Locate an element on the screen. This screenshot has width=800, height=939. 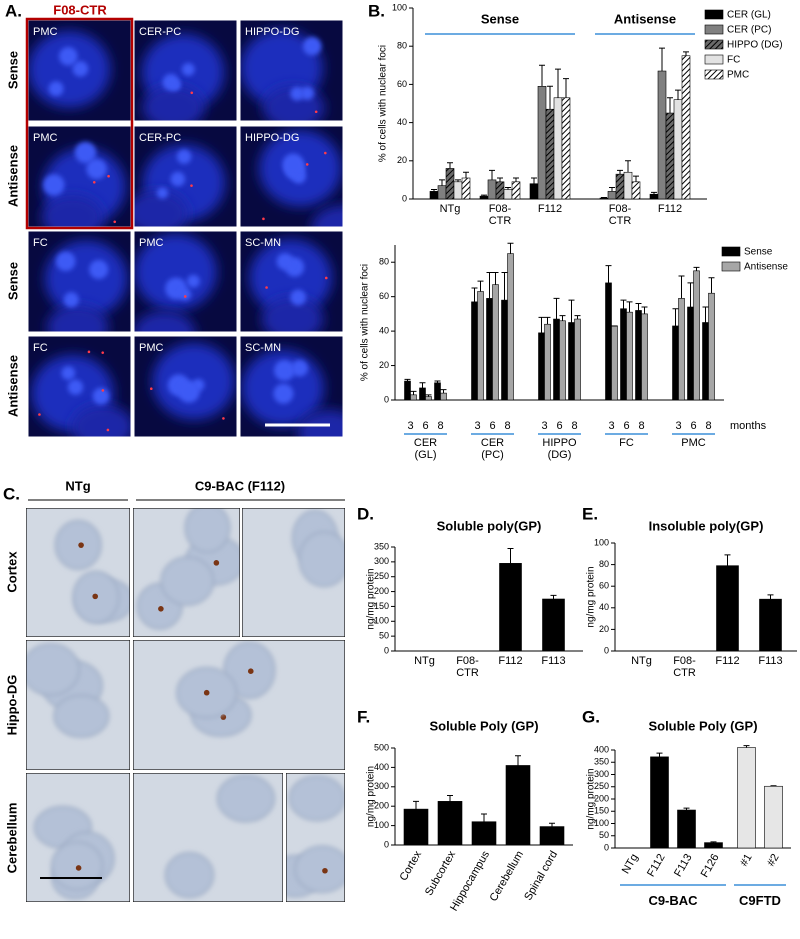
y-tick-label: 250 is located at coordinates (381, 576).